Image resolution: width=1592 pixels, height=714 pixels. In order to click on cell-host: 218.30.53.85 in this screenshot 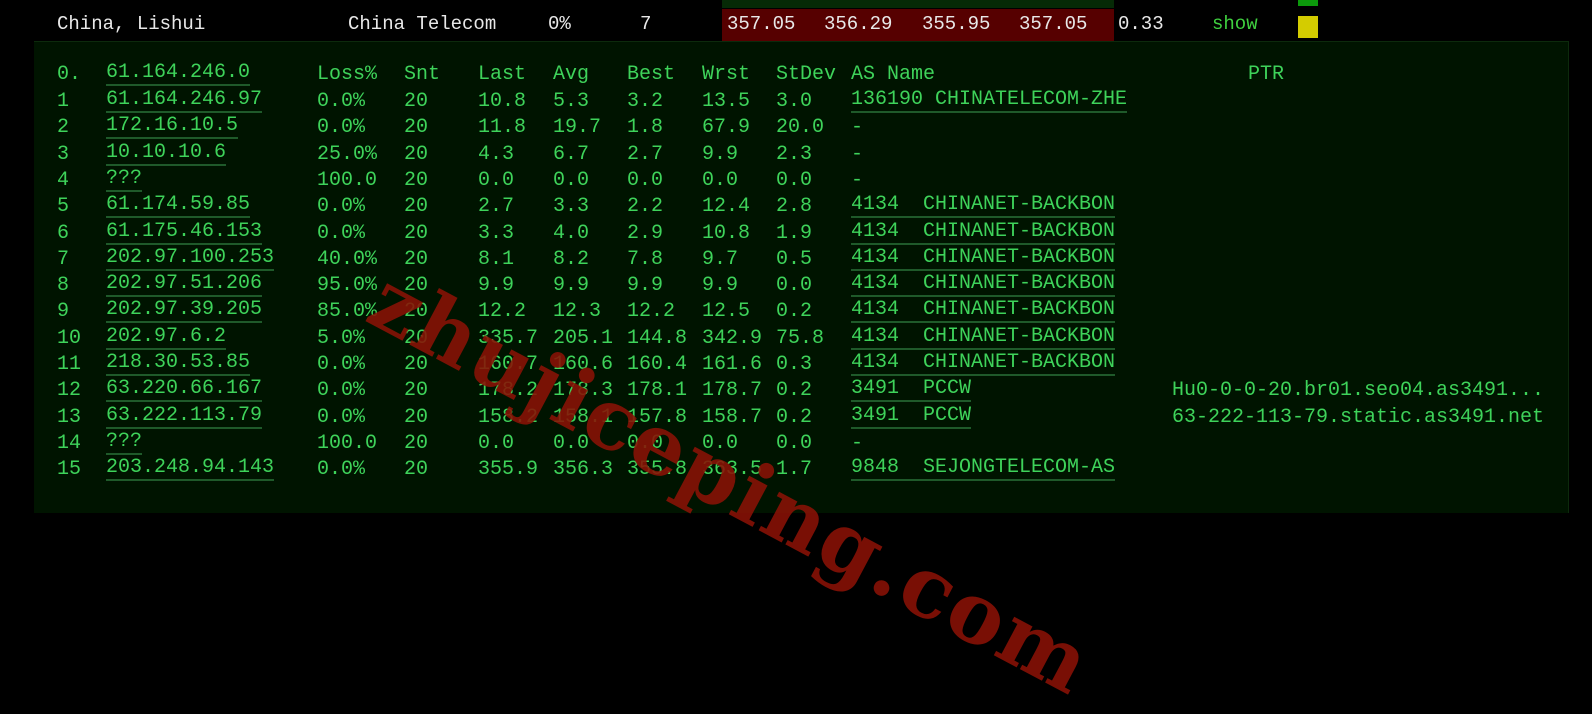, I will do `click(178, 363)`.